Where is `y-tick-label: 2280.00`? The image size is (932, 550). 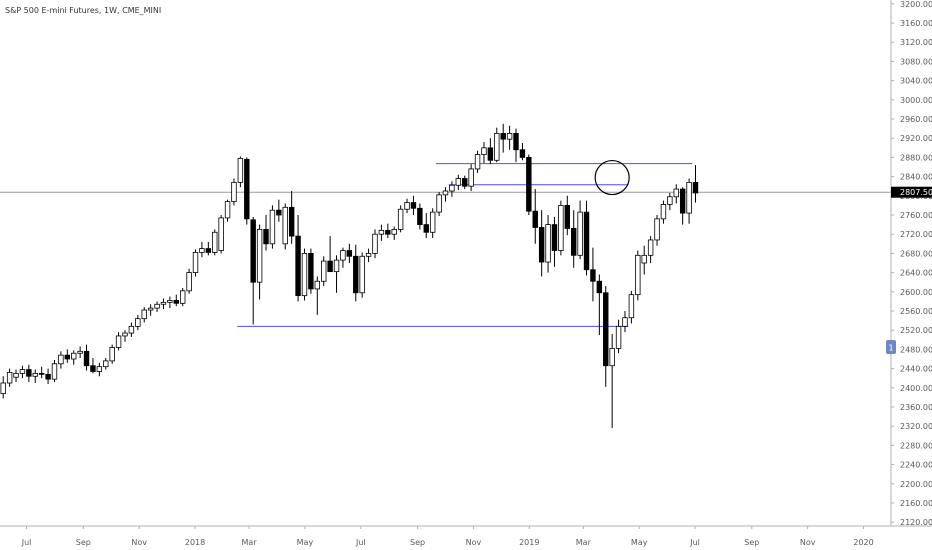 y-tick-label: 2280.00 is located at coordinates (916, 445).